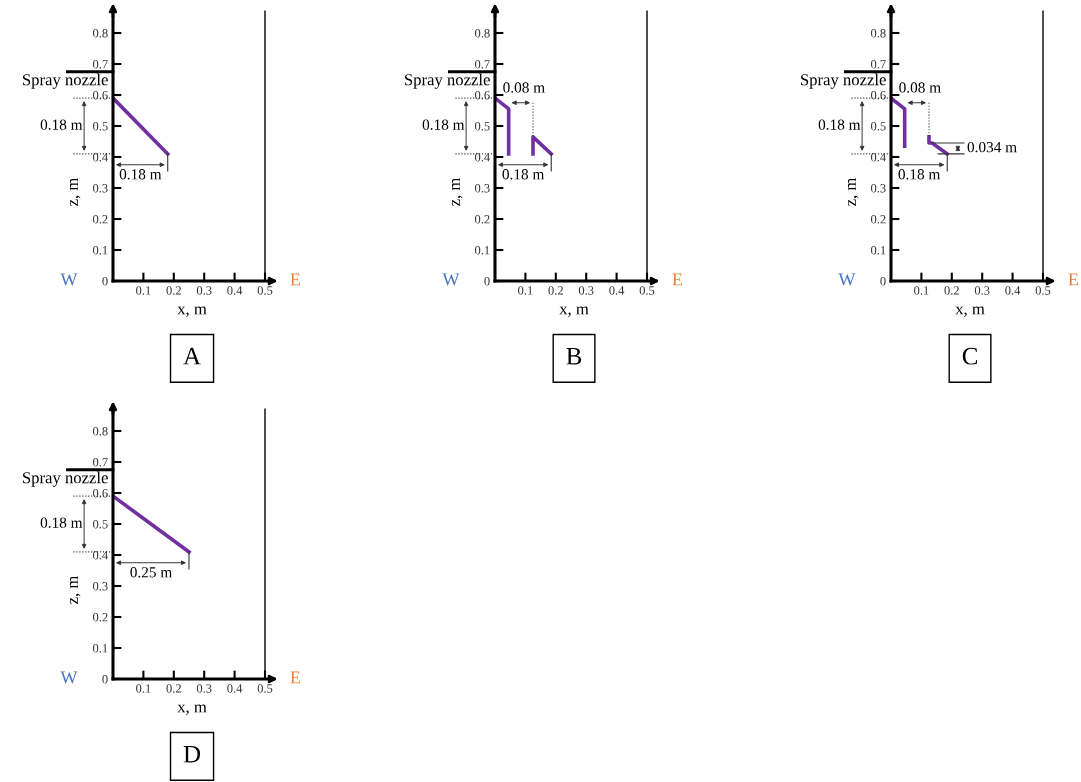 The width and height of the screenshot is (1081, 782). What do you see at coordinates (151, 572) in the screenshot?
I see `annotation: 0.25 m` at bounding box center [151, 572].